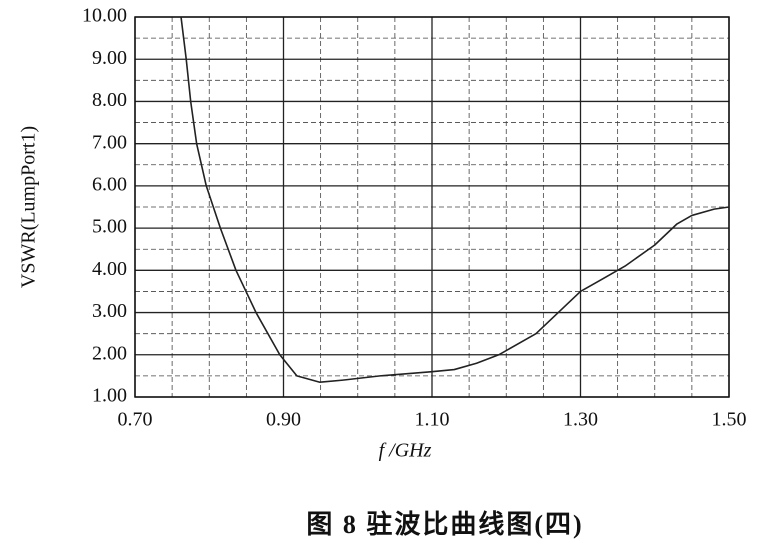  What do you see at coordinates (104, 16) in the screenshot?
I see `y-tick-label: 10.00` at bounding box center [104, 16].